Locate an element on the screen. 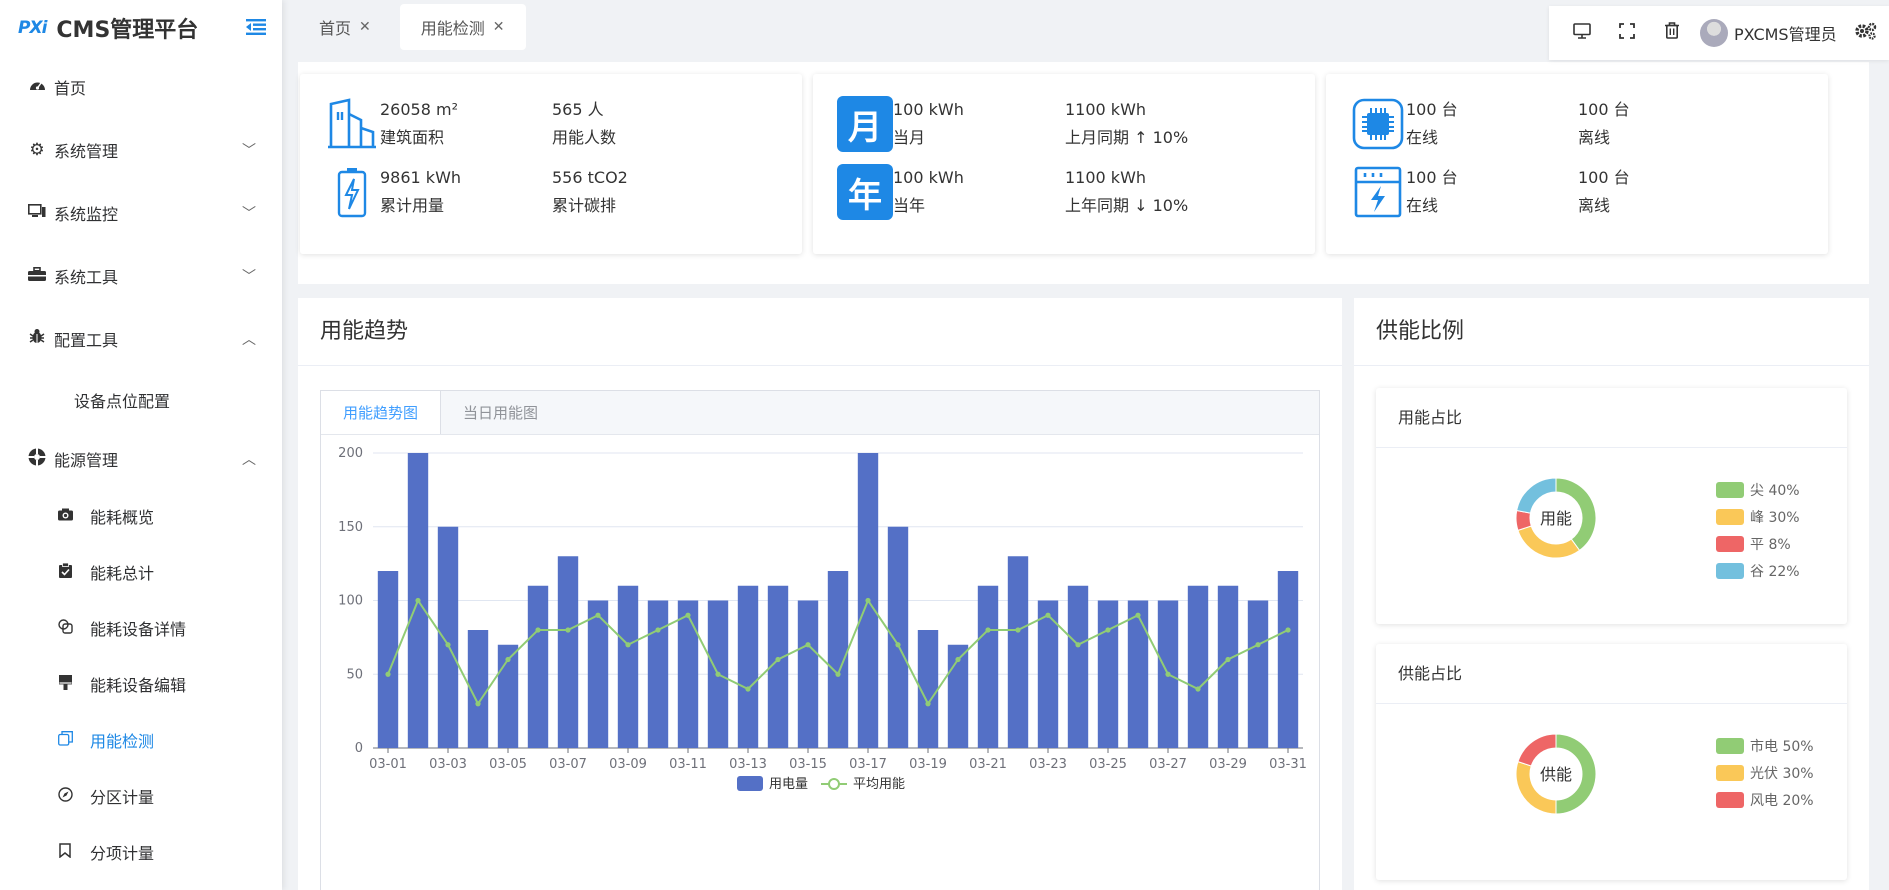  sidebar-item-label: 分区计量 is located at coordinates (122, 797).